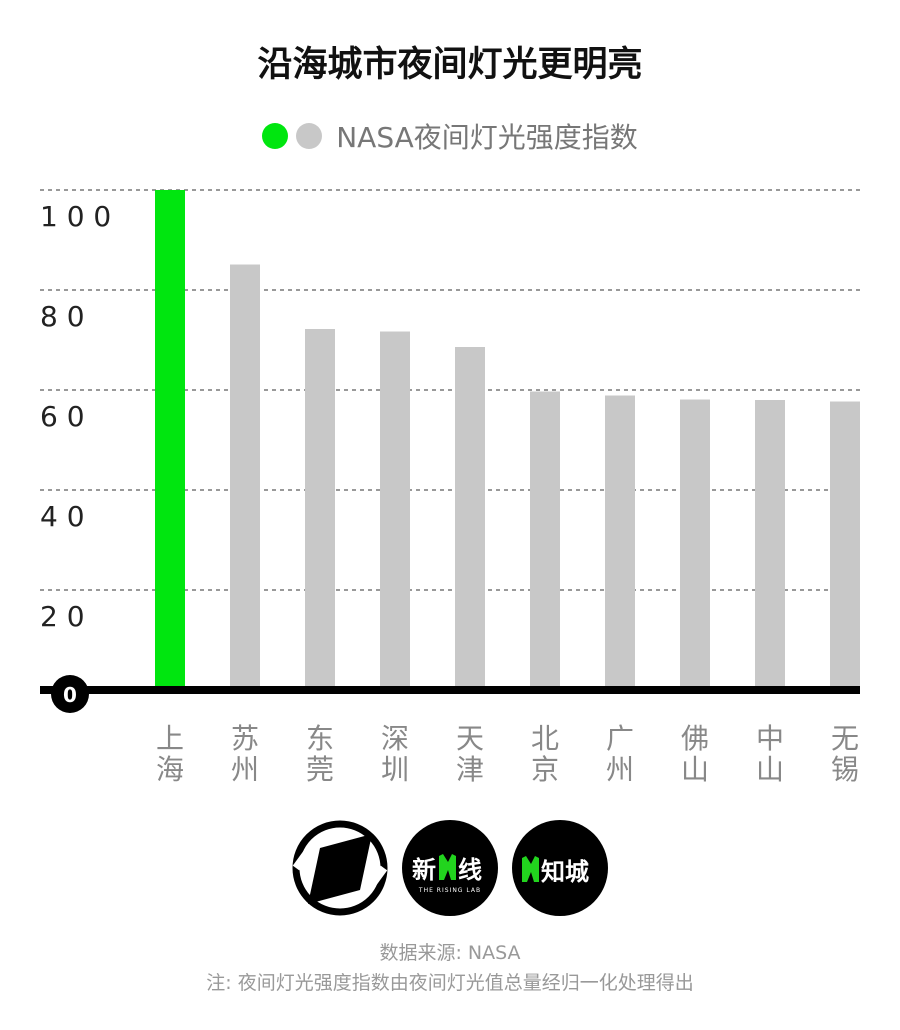 Image resolution: width=900 pixels, height=1030 pixels. What do you see at coordinates (449, 890) in the screenshot?
I see `svg-text: THE RISING LAB` at bounding box center [449, 890].